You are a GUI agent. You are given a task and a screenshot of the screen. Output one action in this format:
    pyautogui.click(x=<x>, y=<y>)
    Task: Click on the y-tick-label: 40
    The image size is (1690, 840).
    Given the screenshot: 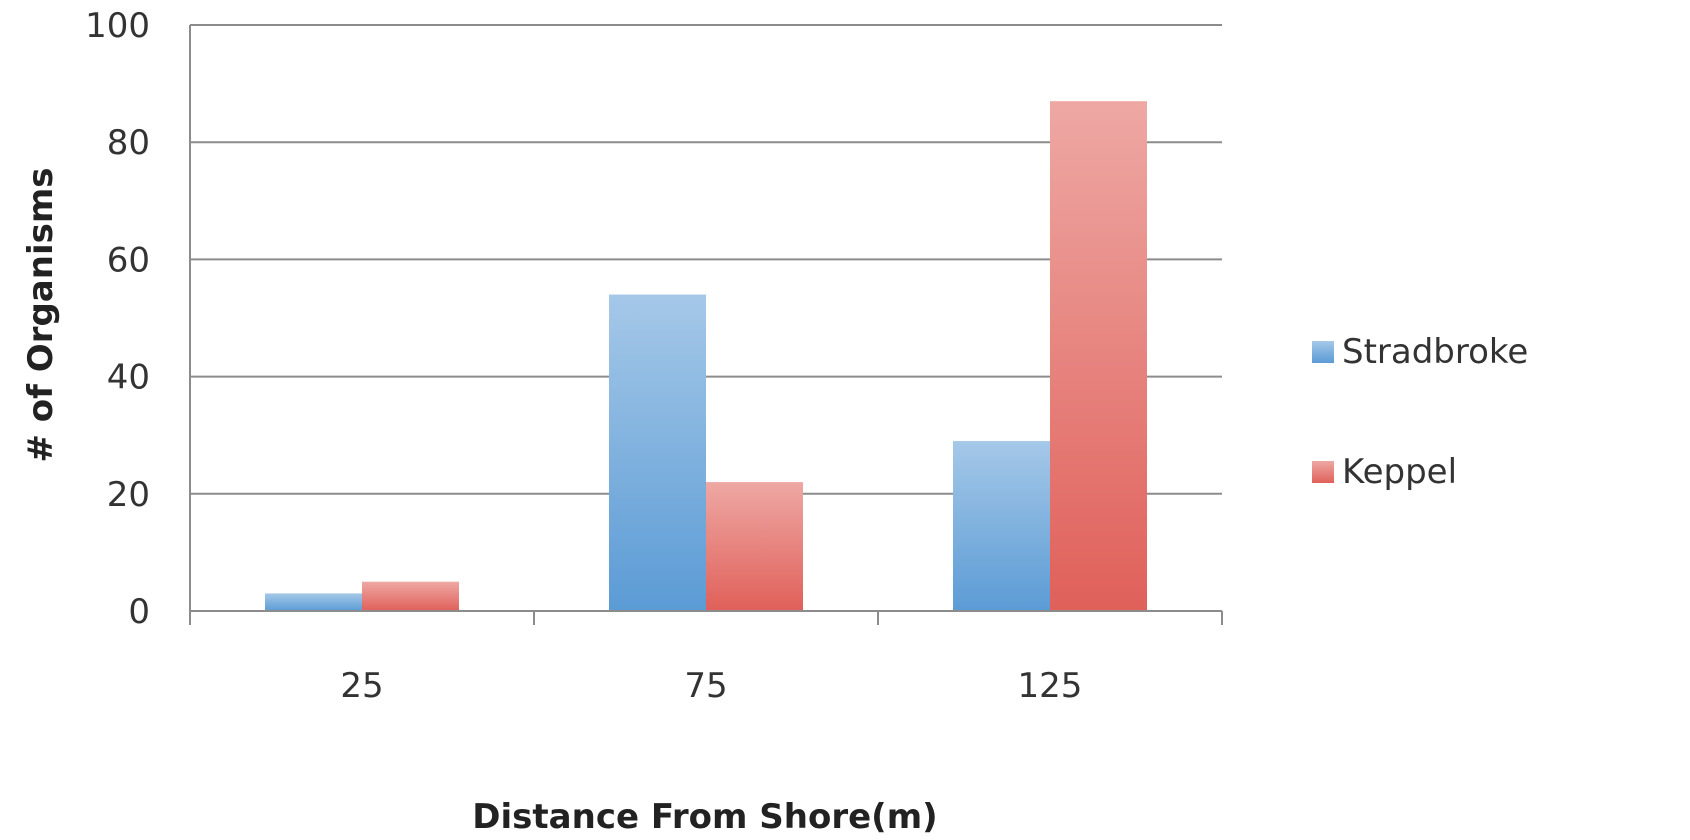 What is the action you would take?
    pyautogui.click(x=128, y=378)
    